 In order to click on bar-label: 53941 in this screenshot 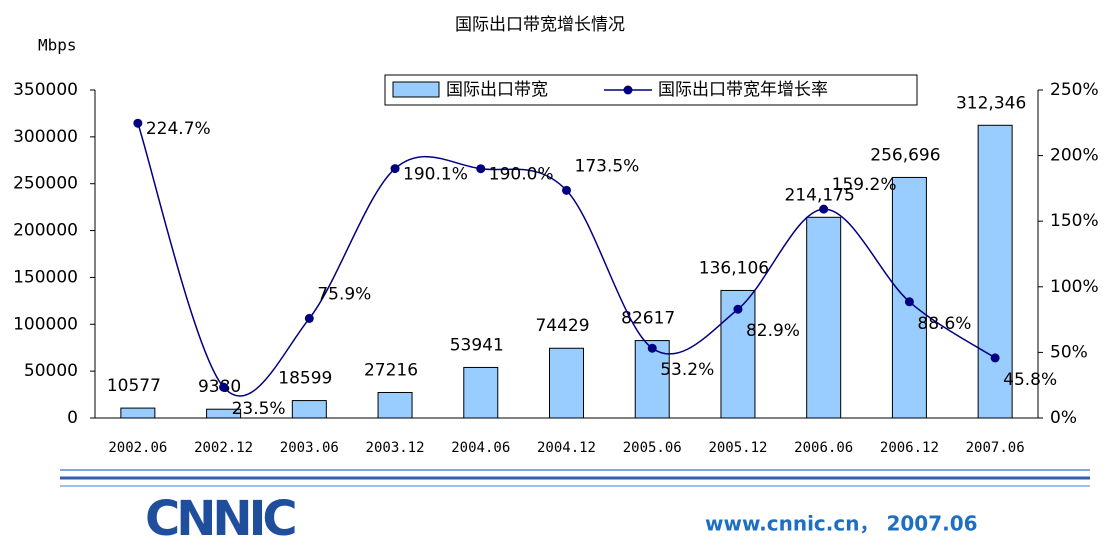, I will do `click(477, 345)`.